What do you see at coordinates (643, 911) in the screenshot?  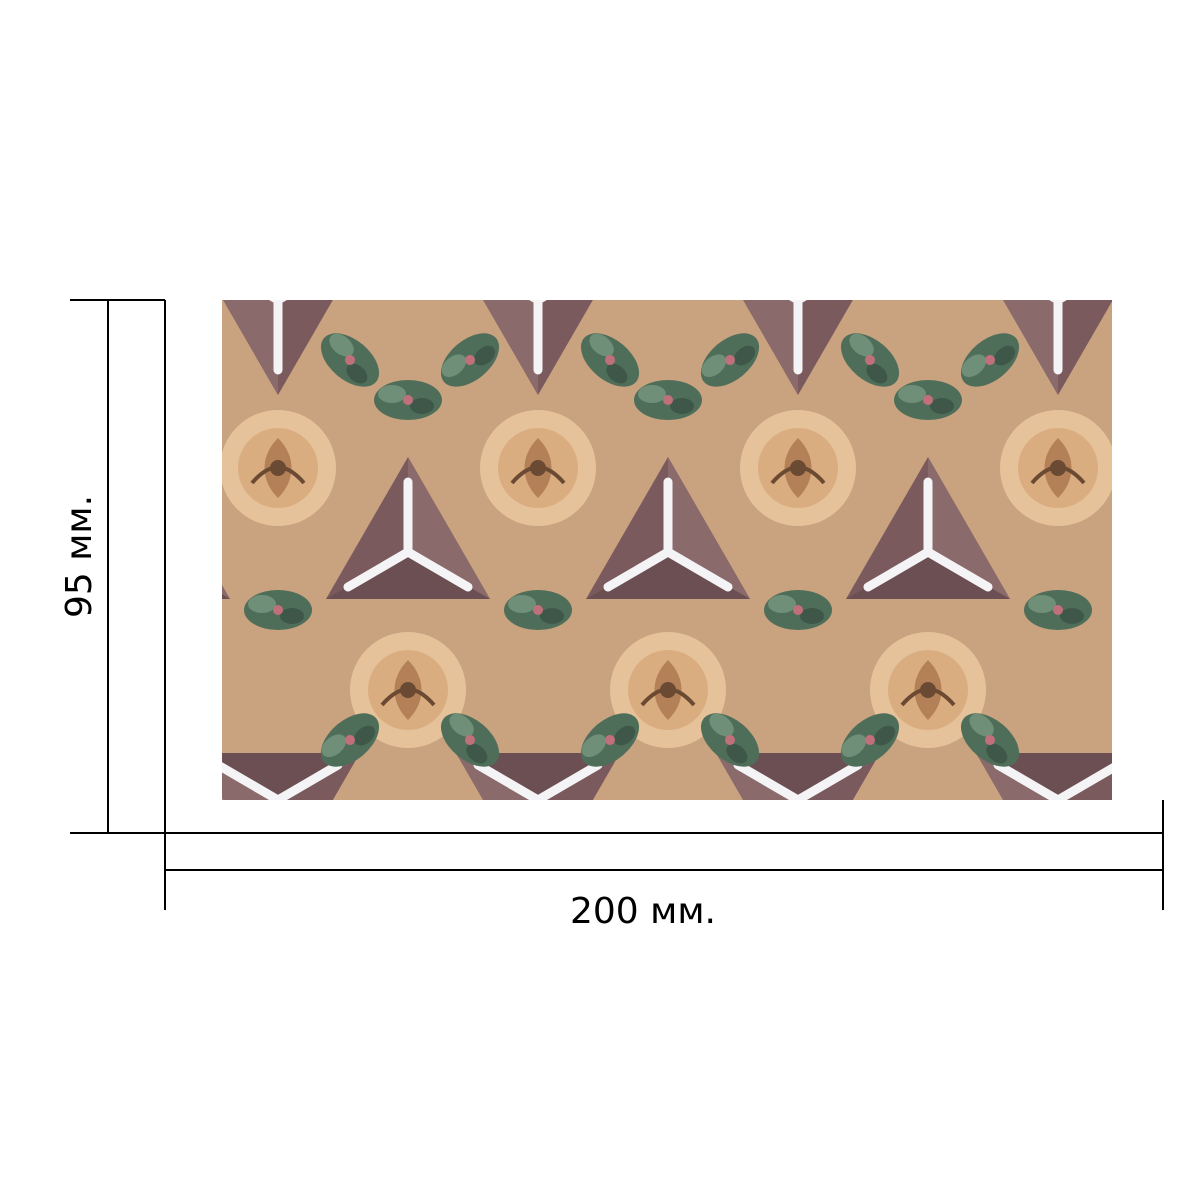 I see `width-label: 200 мм.` at bounding box center [643, 911].